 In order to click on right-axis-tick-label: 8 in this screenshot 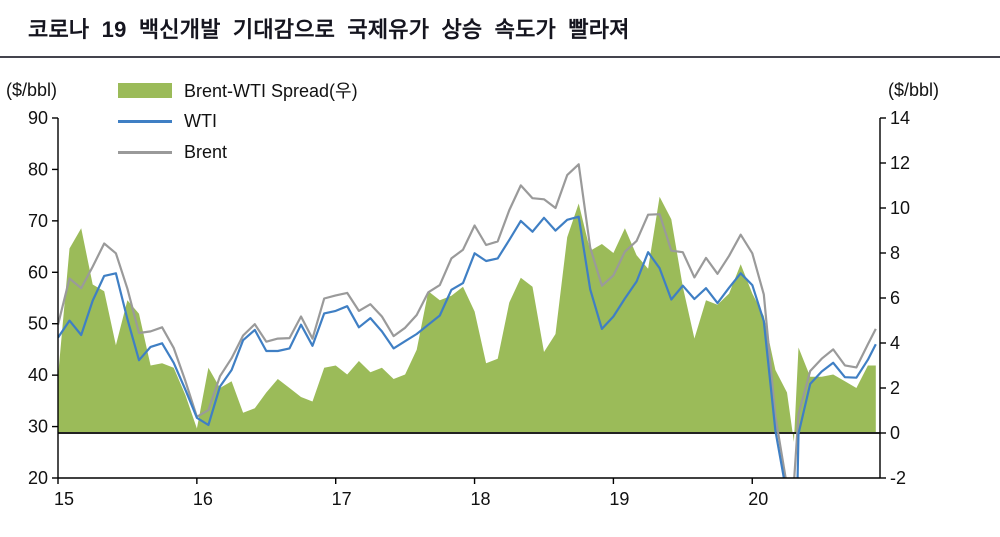, I will do `click(895, 253)`.